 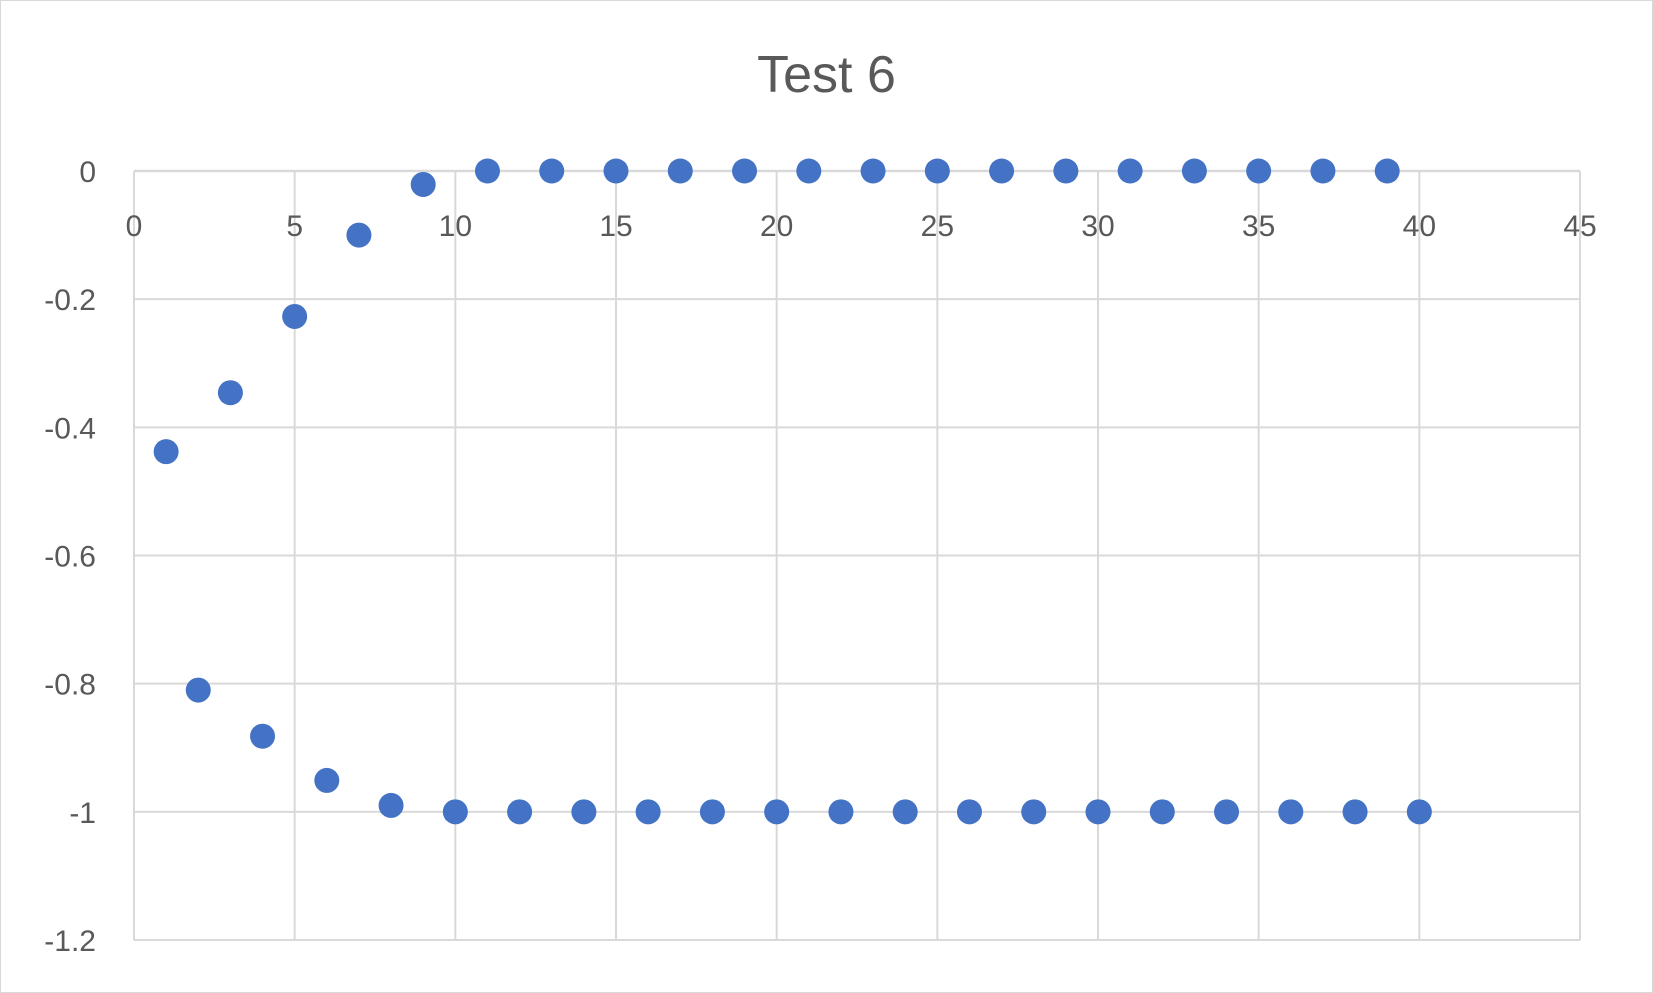 I want to click on x-tick-label: 5, so click(x=294, y=226).